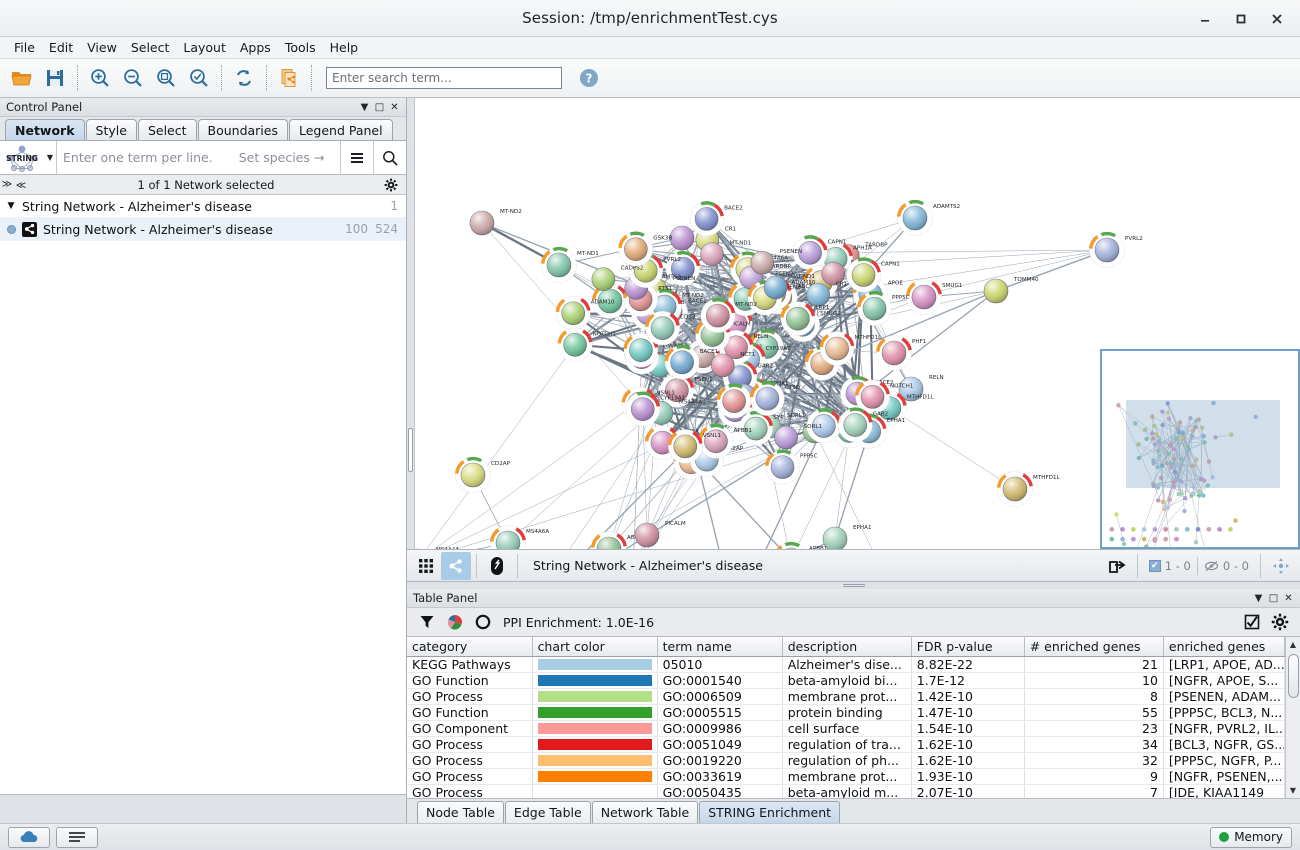  I want to click on network-node: EPHA1, so click(847, 537).